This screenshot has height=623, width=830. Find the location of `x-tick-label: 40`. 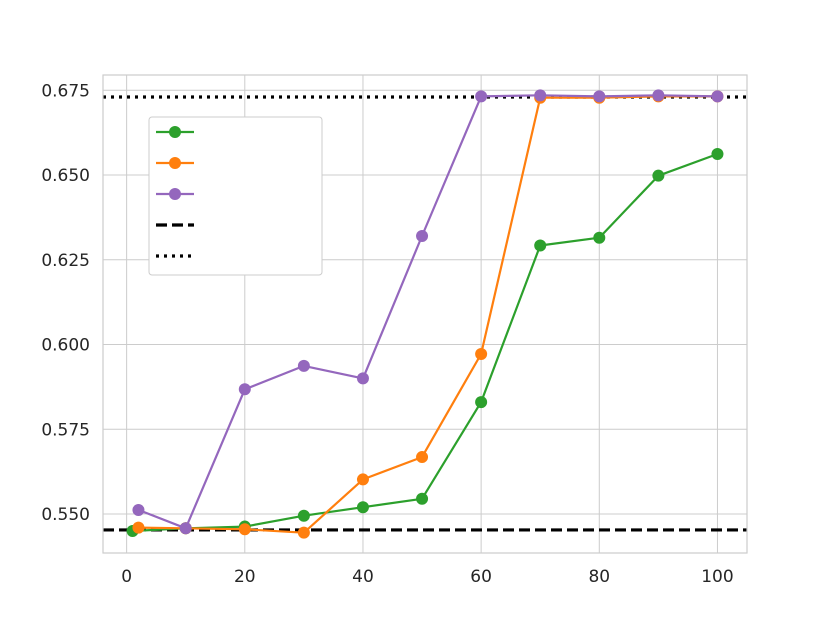

x-tick-label: 40 is located at coordinates (363, 577).